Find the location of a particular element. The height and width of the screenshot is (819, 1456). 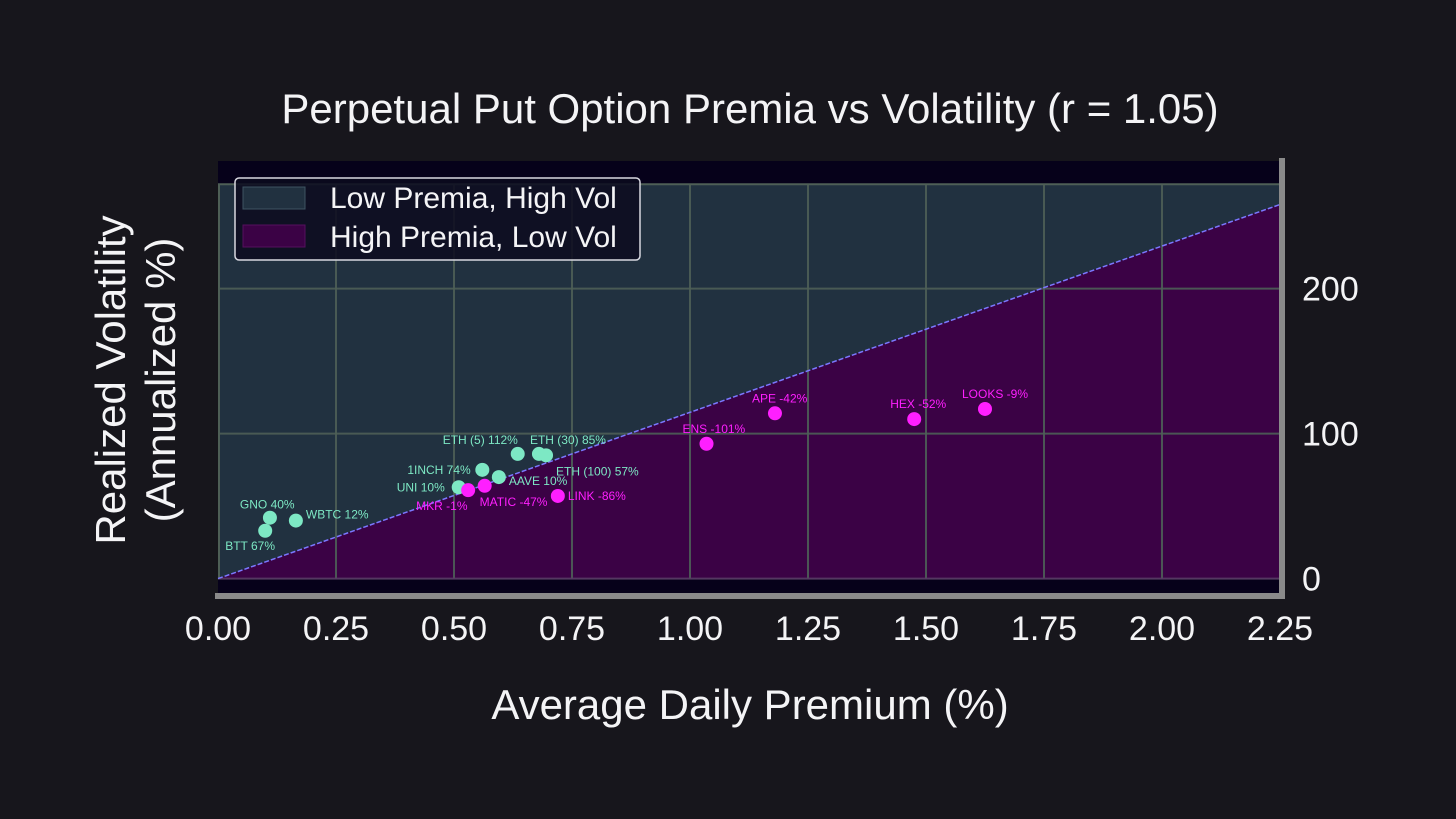

legend-label-low-premia: Low Premia, High Vol is located at coordinates (473, 198).